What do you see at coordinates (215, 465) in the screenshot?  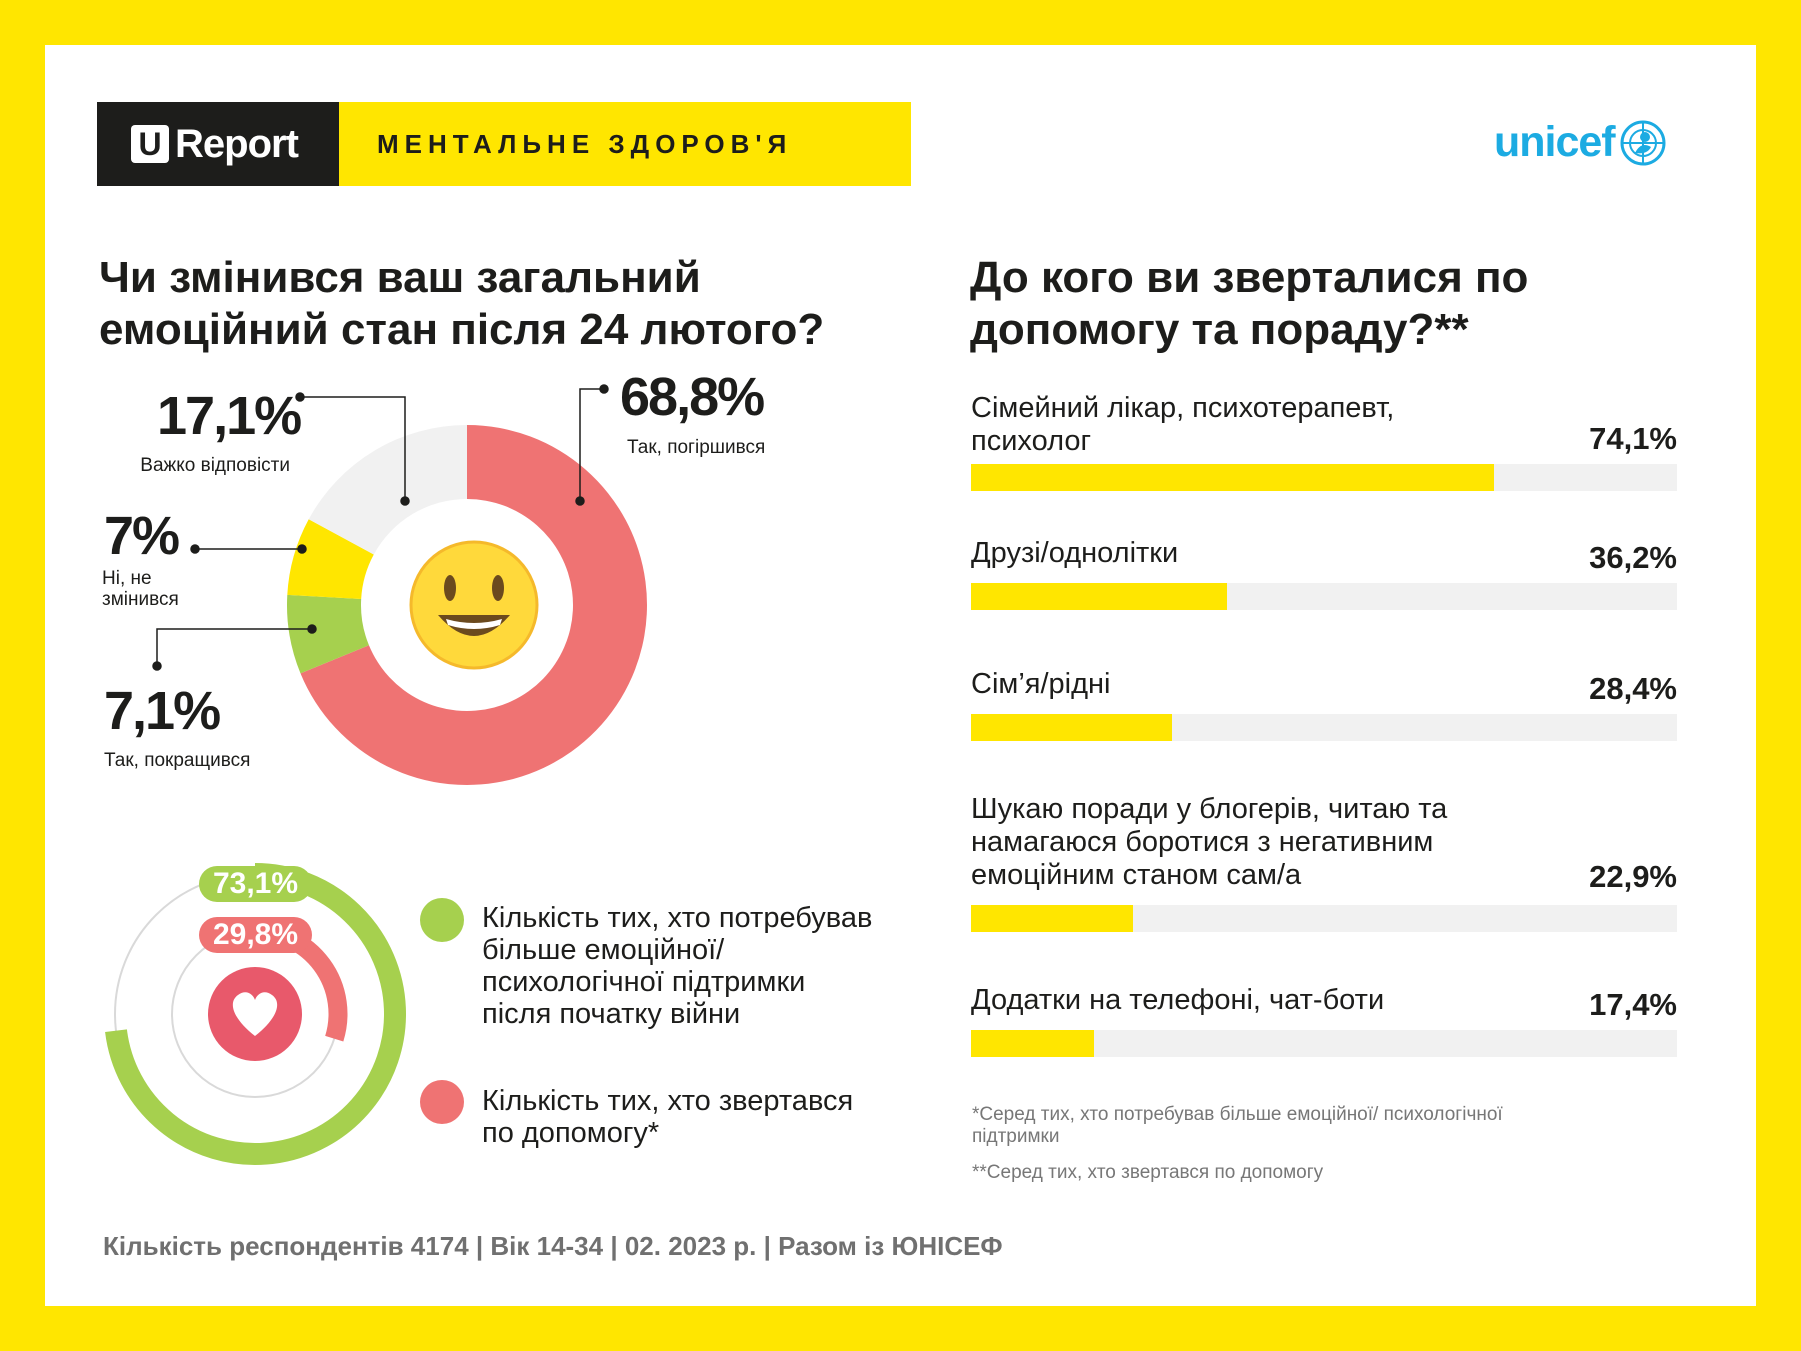 I see `label-hard-to-answer: Важко відповісти` at bounding box center [215, 465].